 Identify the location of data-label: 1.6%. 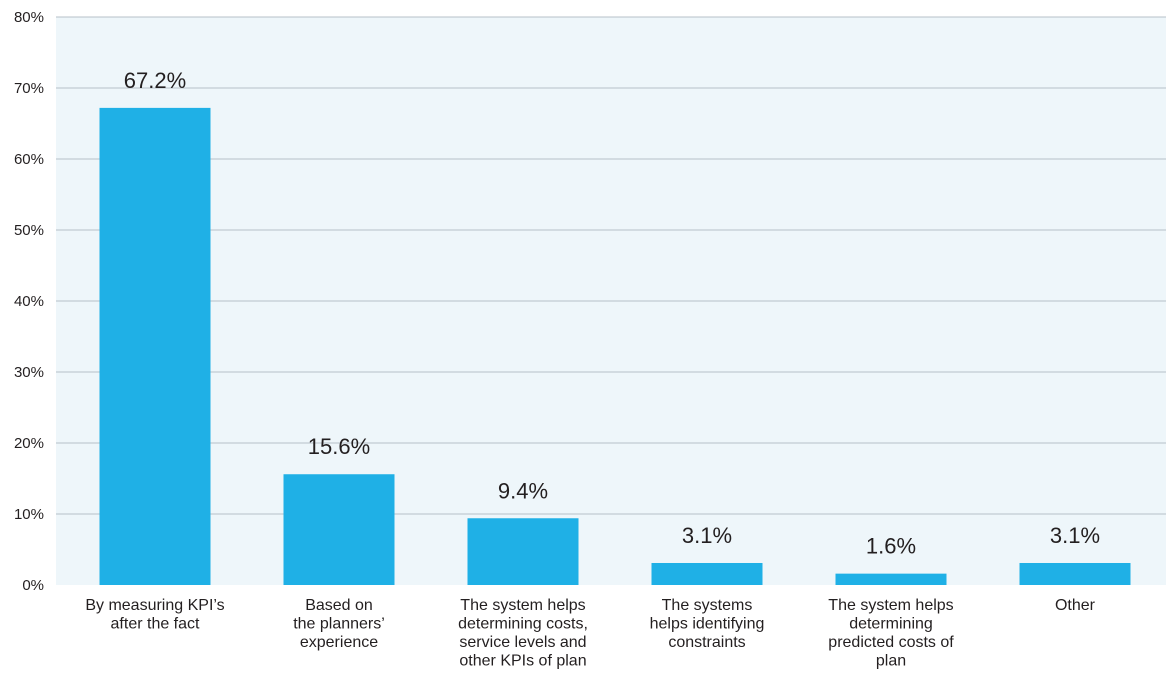
(891, 546).